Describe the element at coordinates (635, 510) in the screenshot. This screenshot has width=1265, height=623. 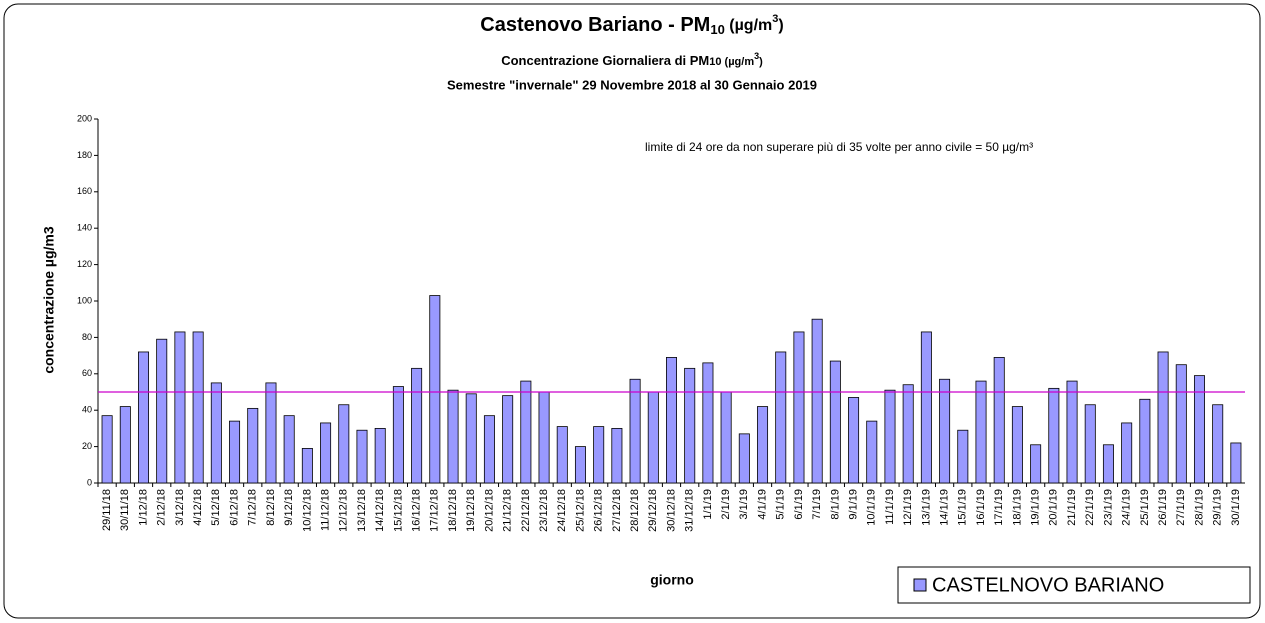
I see `x-tick-label: 28/12/18` at that location.